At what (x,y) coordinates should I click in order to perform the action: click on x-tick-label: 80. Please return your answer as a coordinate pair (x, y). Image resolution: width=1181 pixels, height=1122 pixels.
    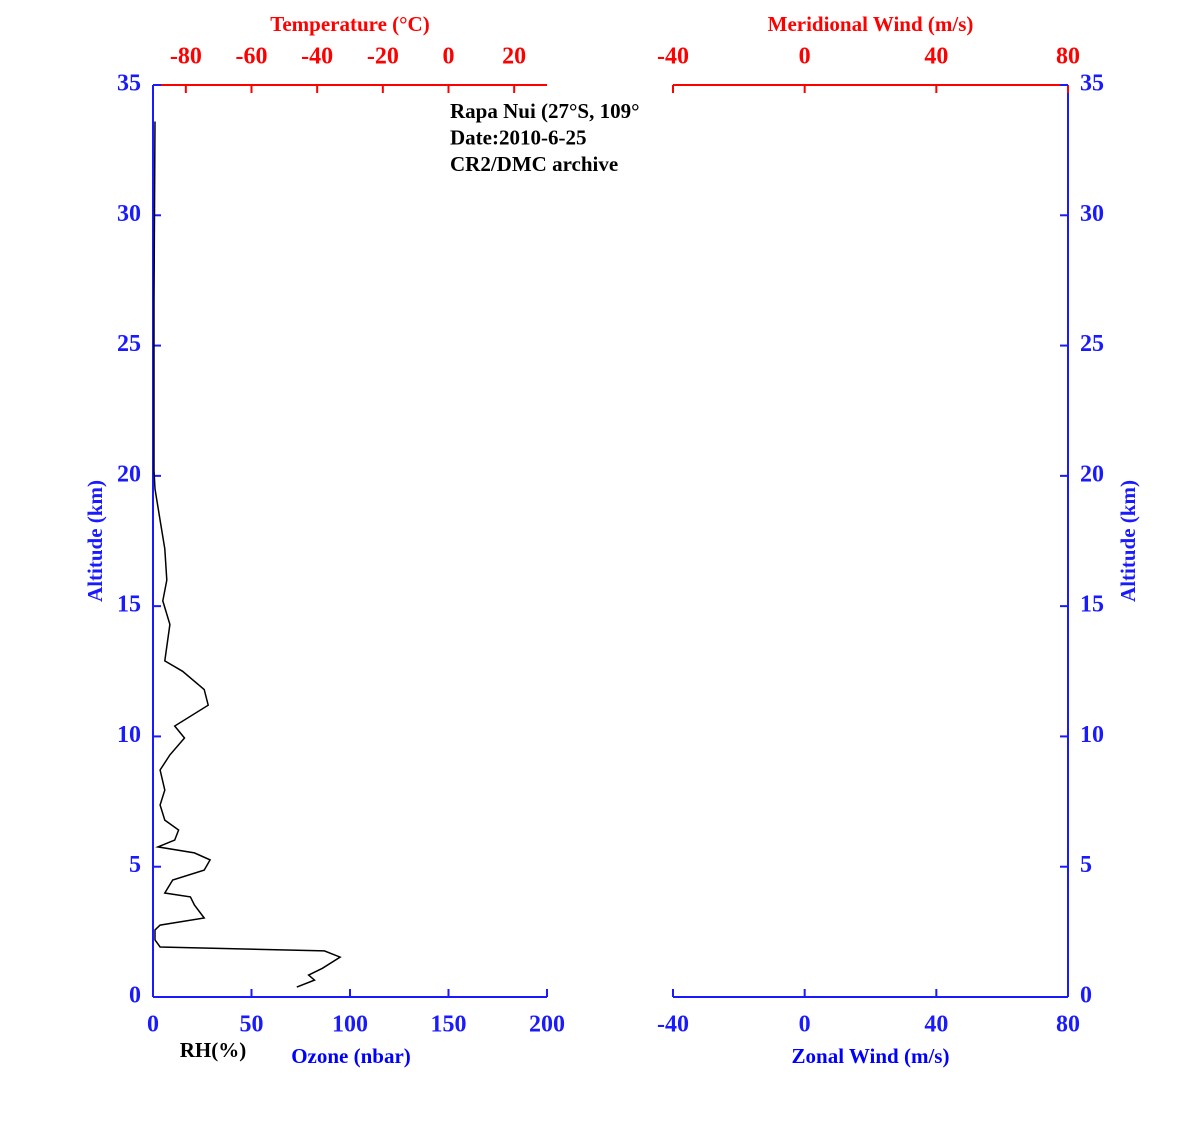
    Looking at the image, I should click on (1068, 1025).